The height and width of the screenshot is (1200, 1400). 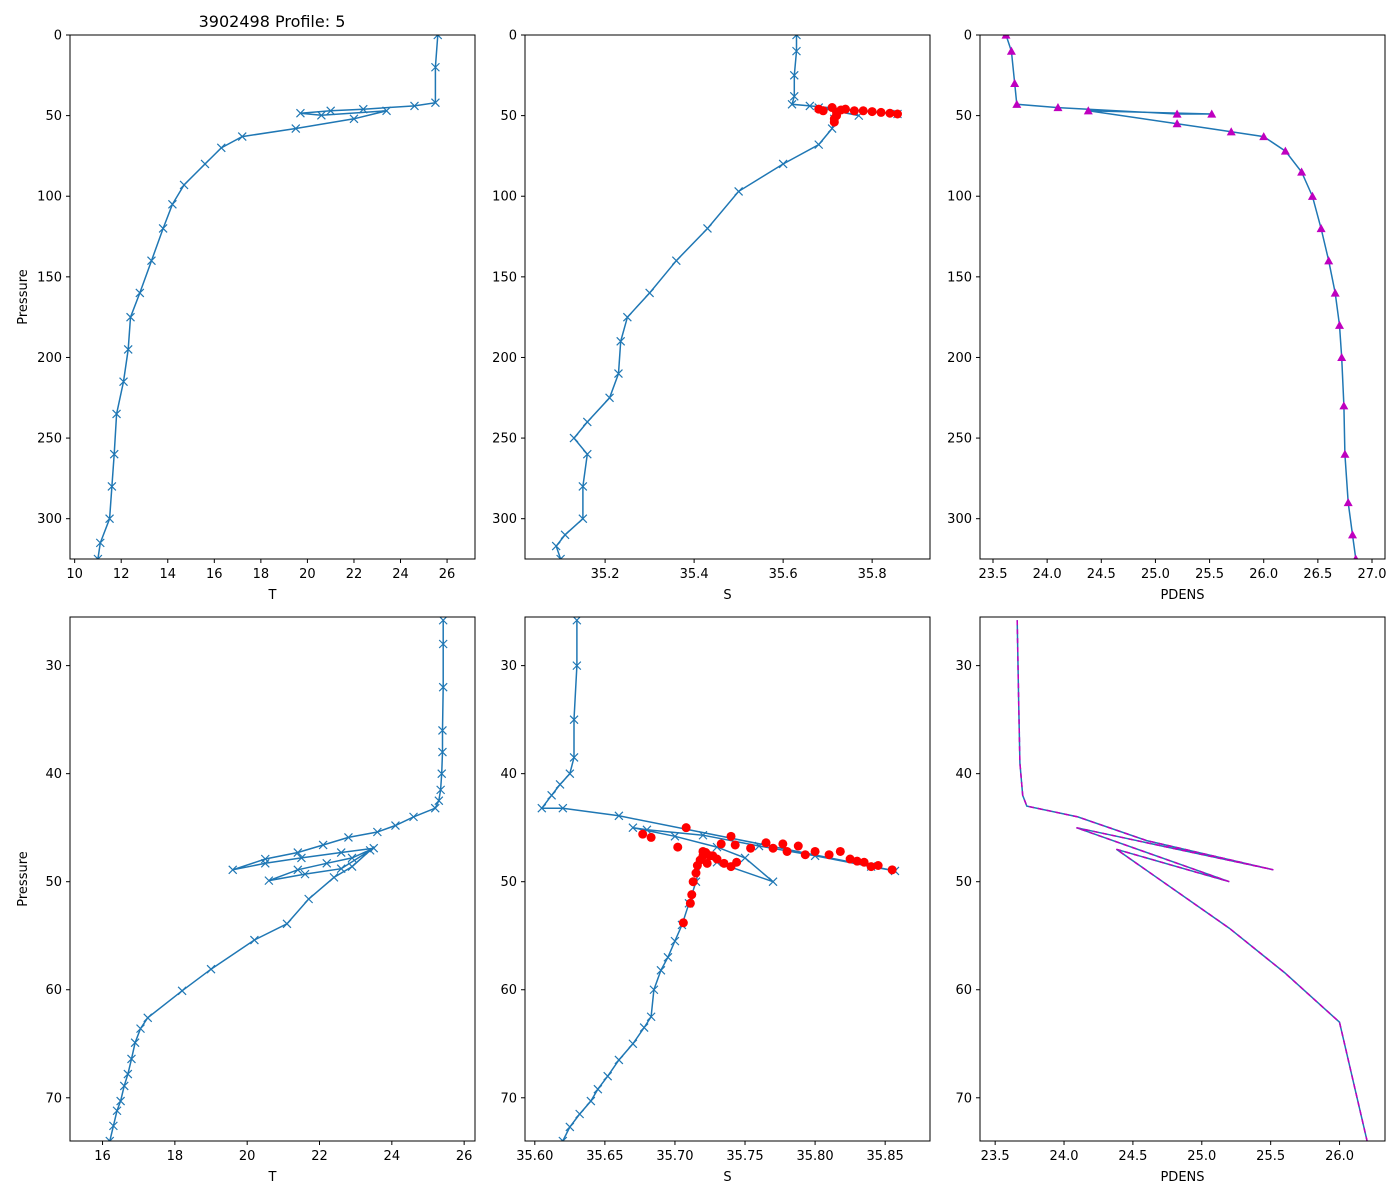 What do you see at coordinates (504, 519) in the screenshot?
I see `y-tick-label: 300` at bounding box center [504, 519].